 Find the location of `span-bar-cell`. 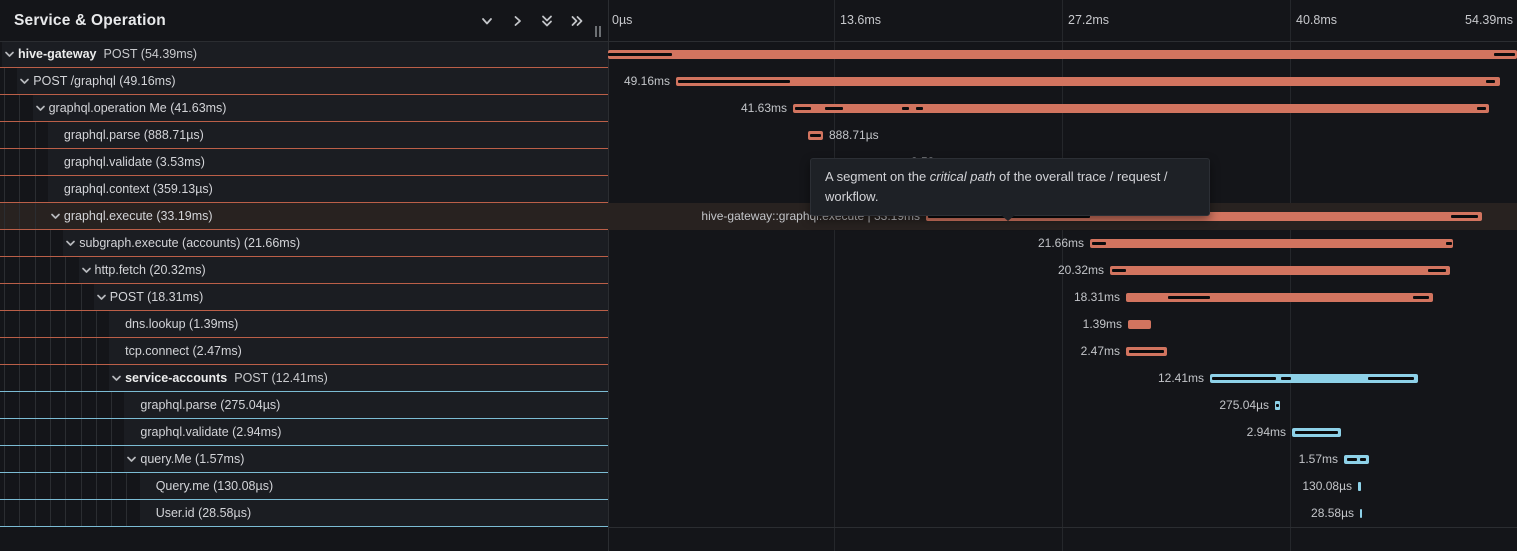

span-bar-cell is located at coordinates (1062, 54).